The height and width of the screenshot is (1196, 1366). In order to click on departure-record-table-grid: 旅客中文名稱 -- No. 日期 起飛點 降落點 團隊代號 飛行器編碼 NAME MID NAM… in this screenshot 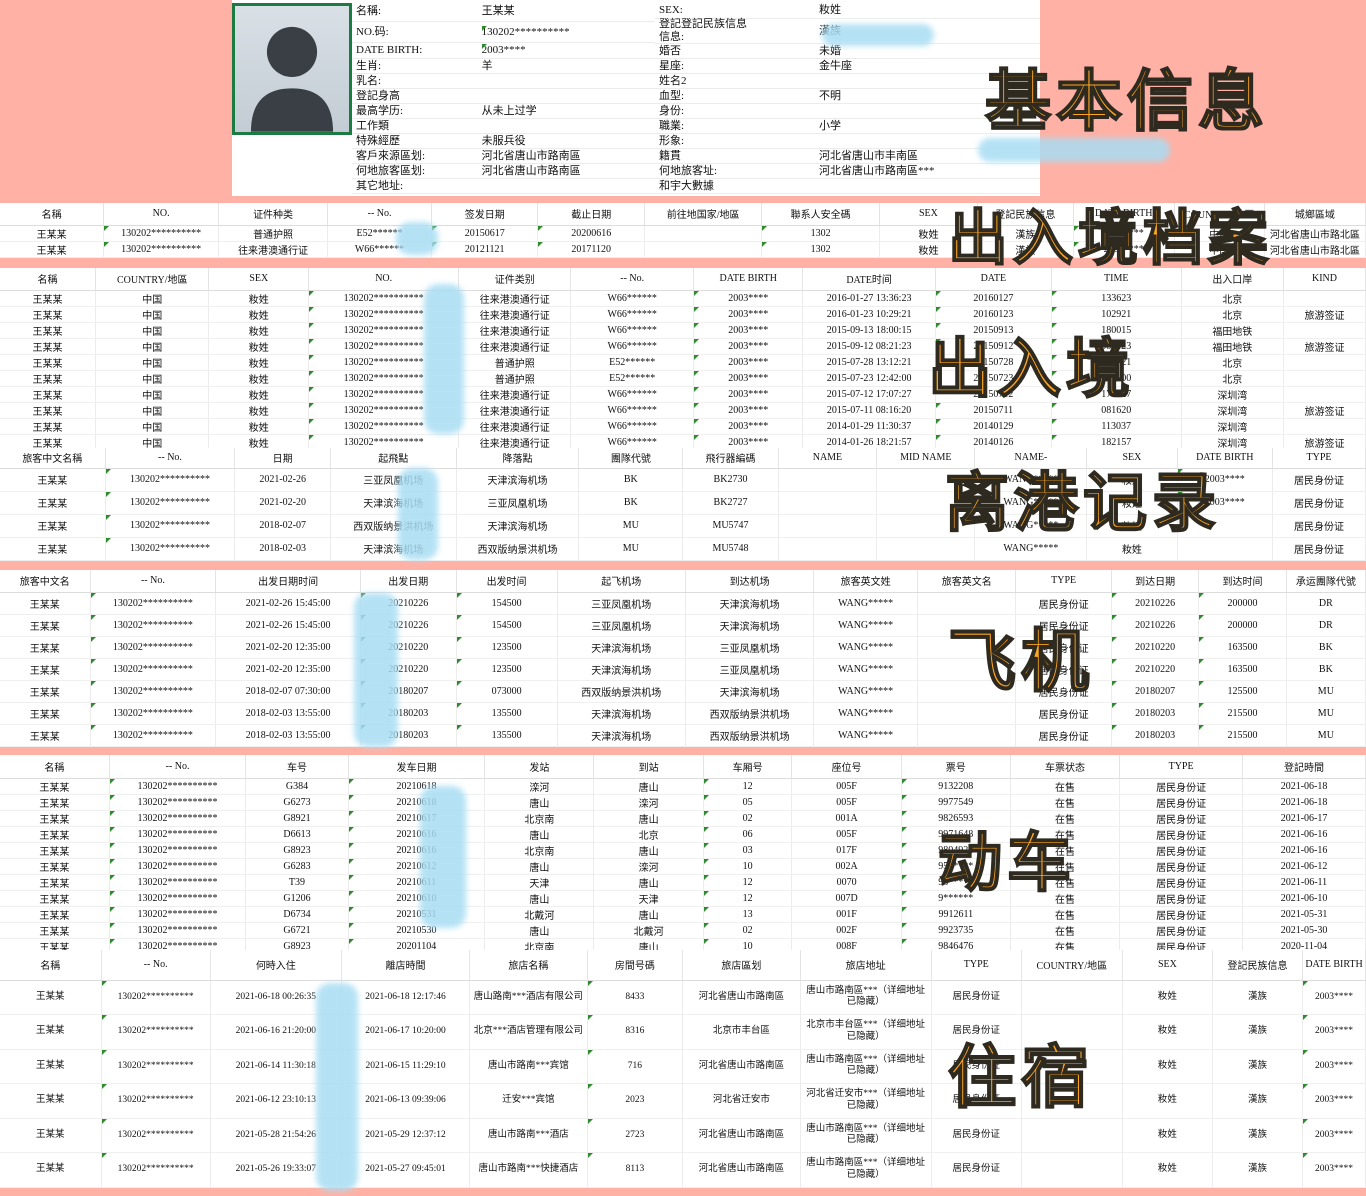, I will do `click(683, 504)`.